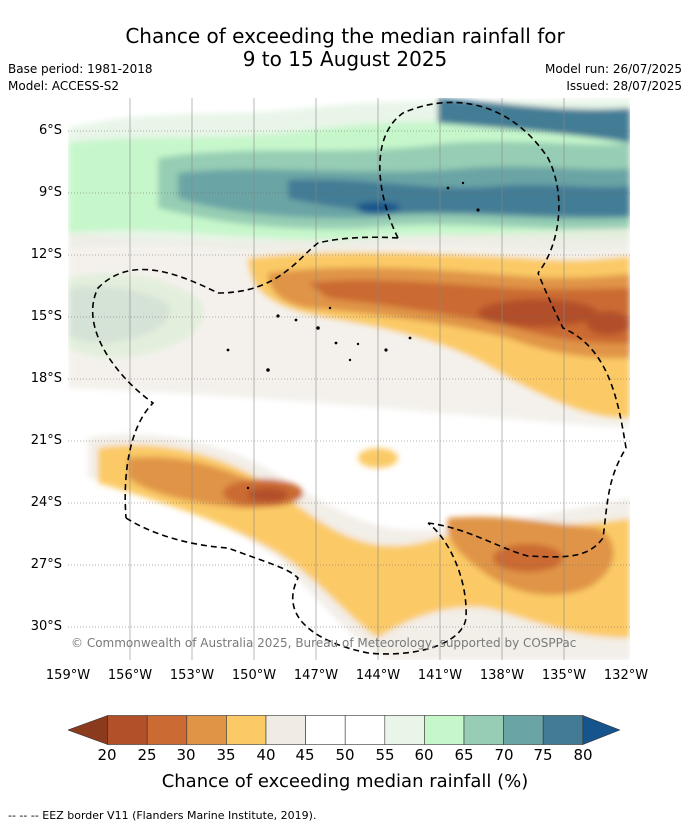  Describe the element at coordinates (345, 755) in the screenshot. I see `colorbar-label-50: 50` at that location.